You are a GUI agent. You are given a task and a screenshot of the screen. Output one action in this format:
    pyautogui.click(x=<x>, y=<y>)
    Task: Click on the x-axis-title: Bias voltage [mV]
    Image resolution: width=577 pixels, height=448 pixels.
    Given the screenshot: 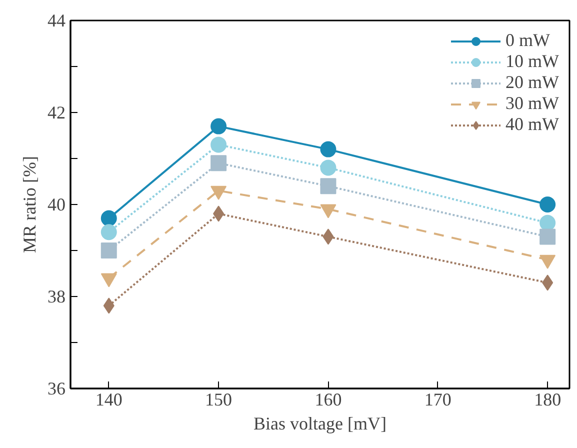 What is the action you would take?
    pyautogui.click(x=320, y=424)
    